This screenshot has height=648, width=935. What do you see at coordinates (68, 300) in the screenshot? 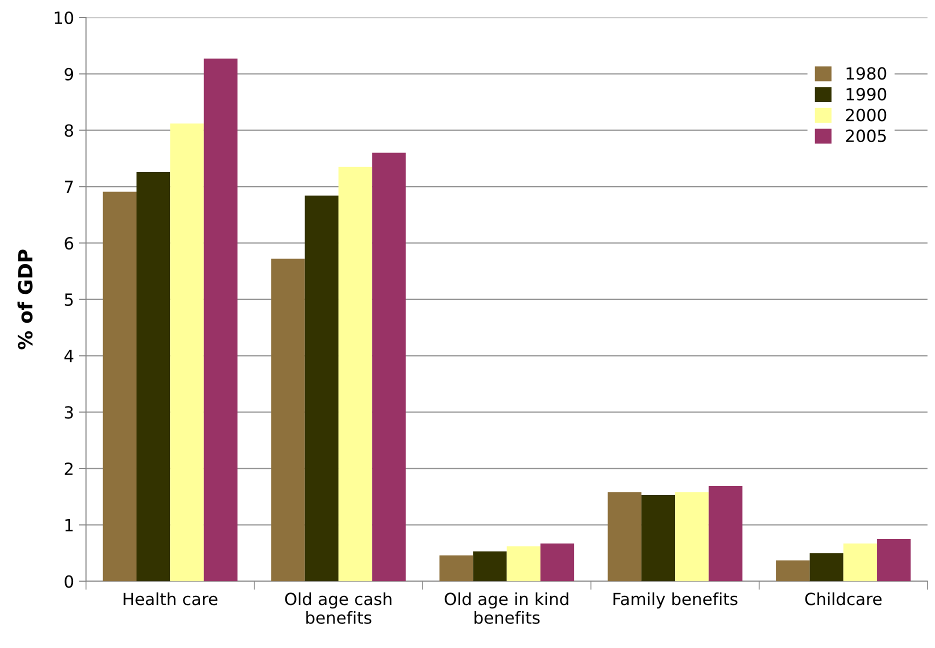
I see `y-tick-label: 5` at bounding box center [68, 300].